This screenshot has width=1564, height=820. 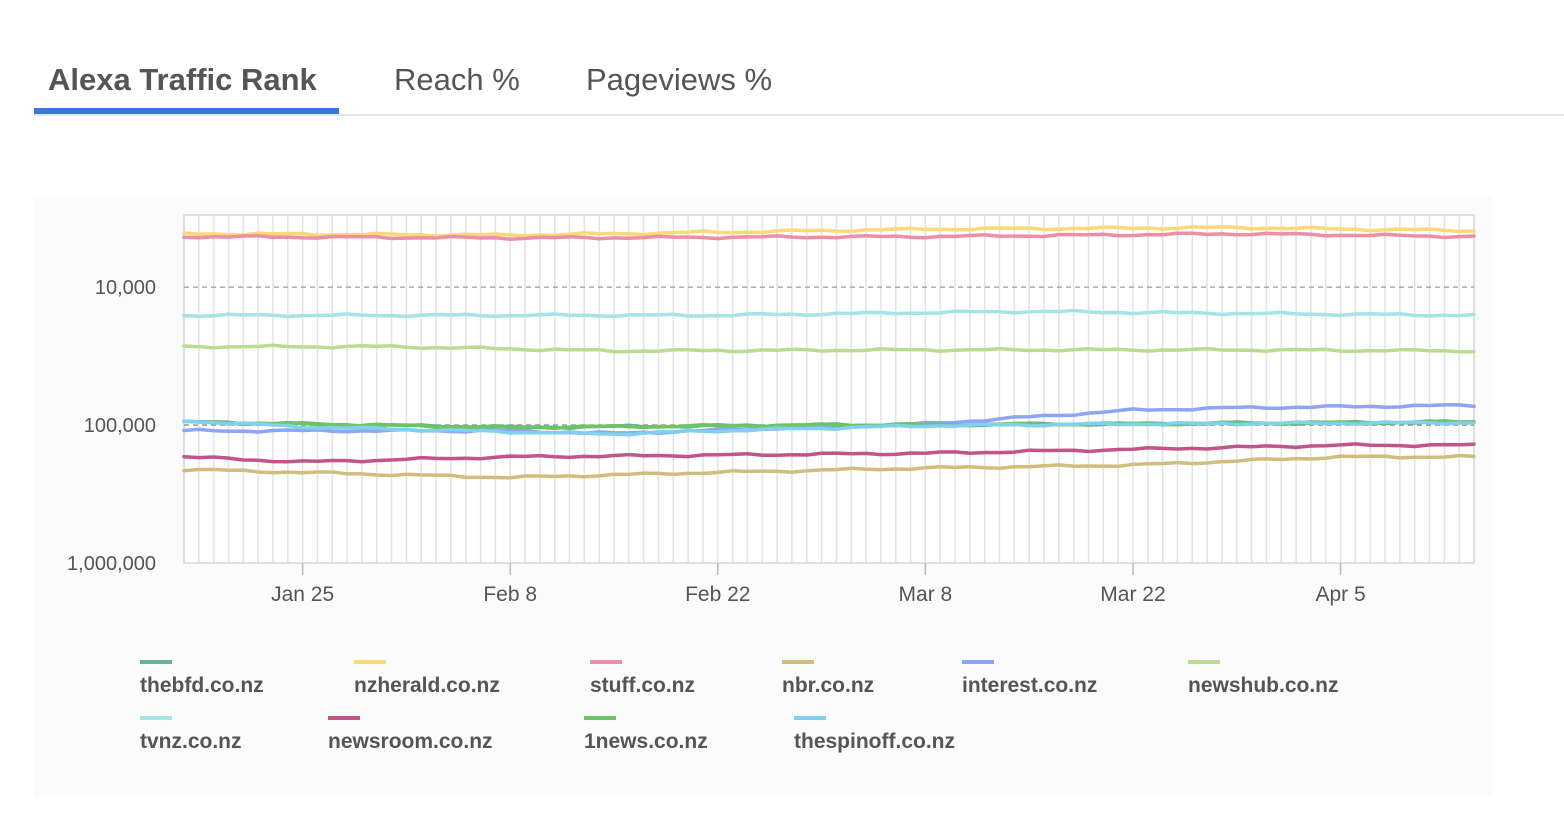 I want to click on series-line-nzherald-co-nz, so click(x=829, y=231).